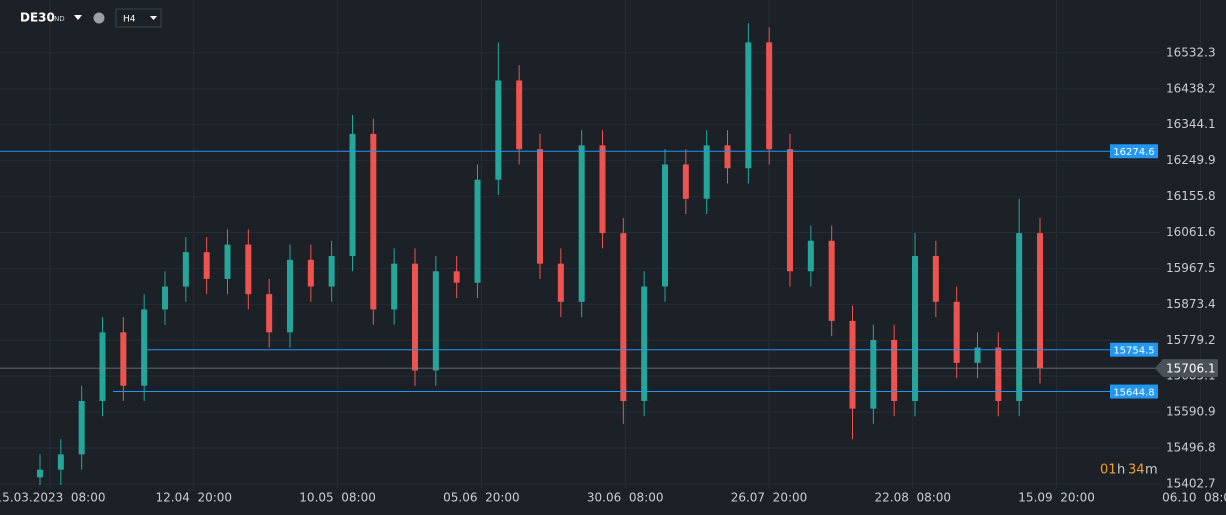 This screenshot has width=1226, height=515. I want to click on level-label: 15644.8, so click(1133, 393).